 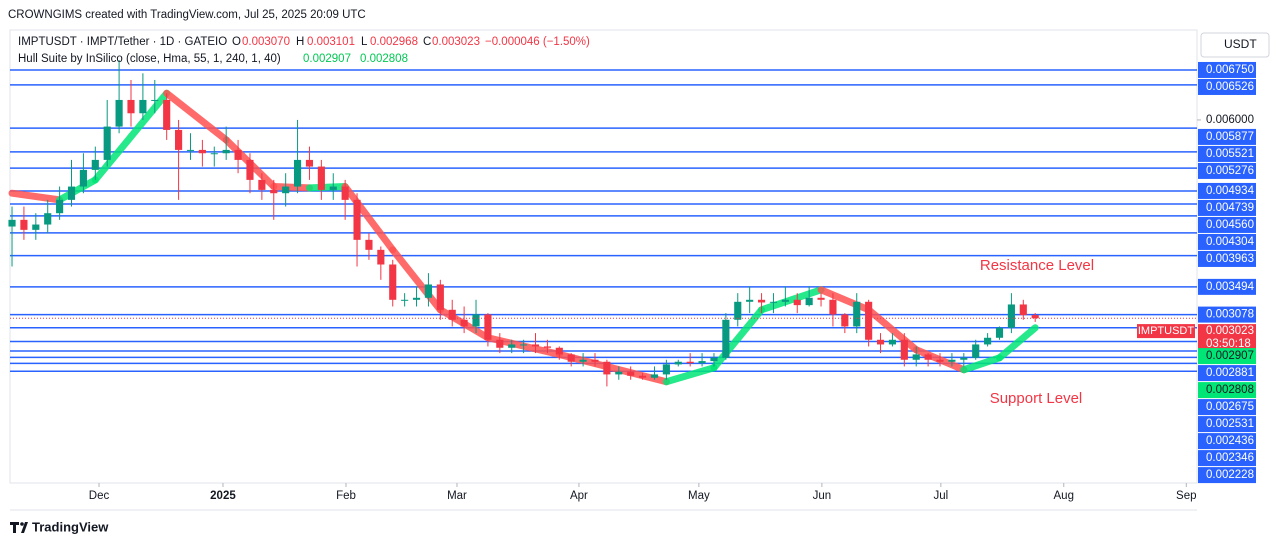 What do you see at coordinates (1230, 407) in the screenshot?
I see `level-label: 0.002675` at bounding box center [1230, 407].